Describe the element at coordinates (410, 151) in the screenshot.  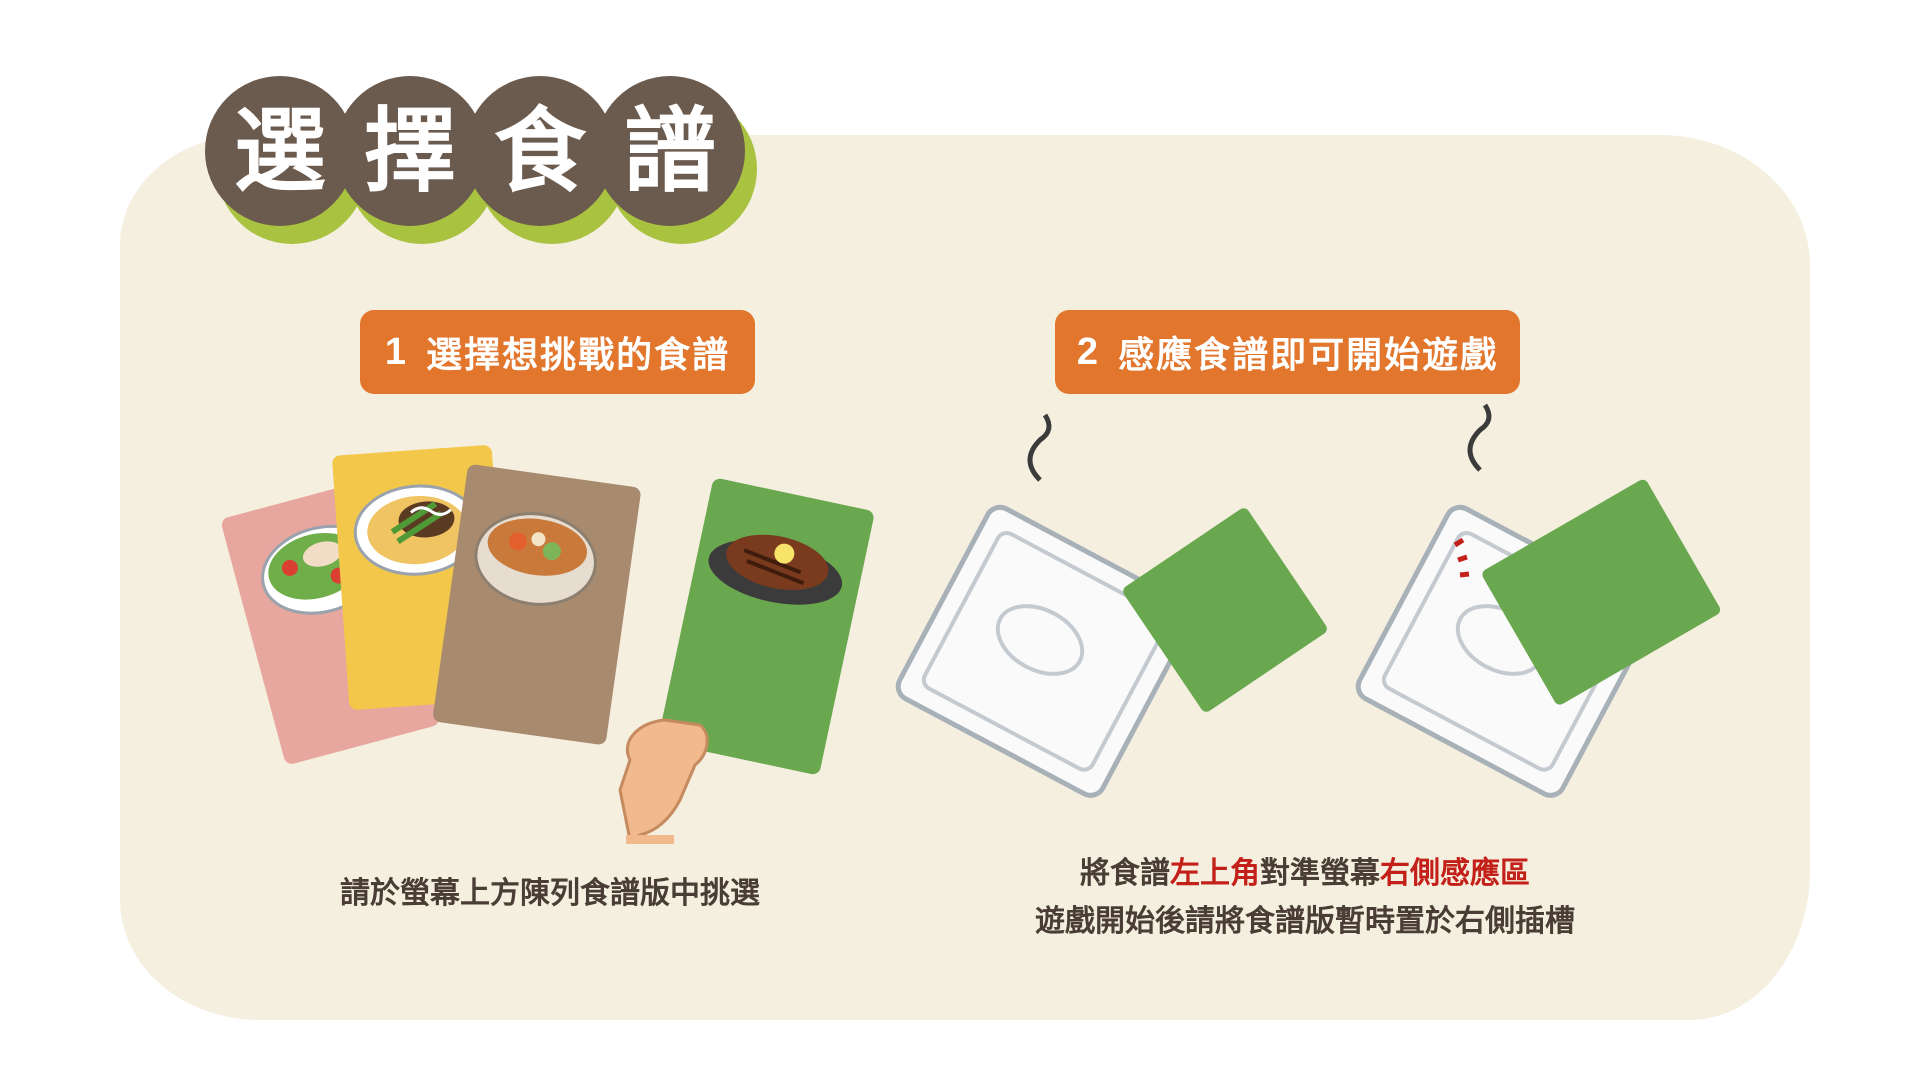
I see `title-char-2: 擇` at that location.